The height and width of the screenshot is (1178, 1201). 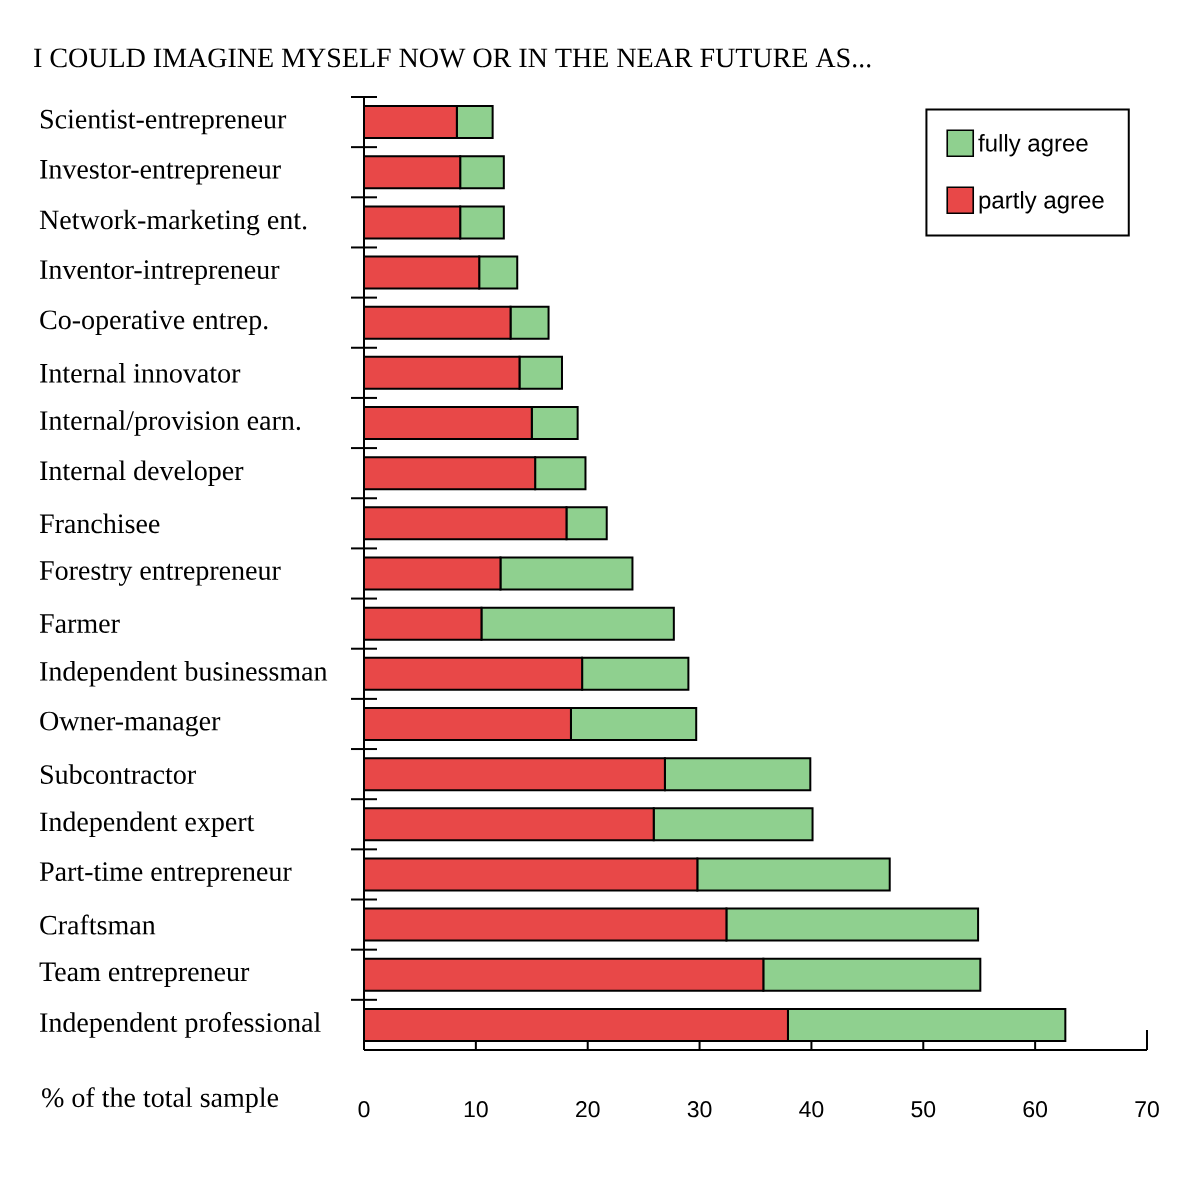 I want to click on y-tick-label: Forestry entrepreneur, so click(x=160, y=573).